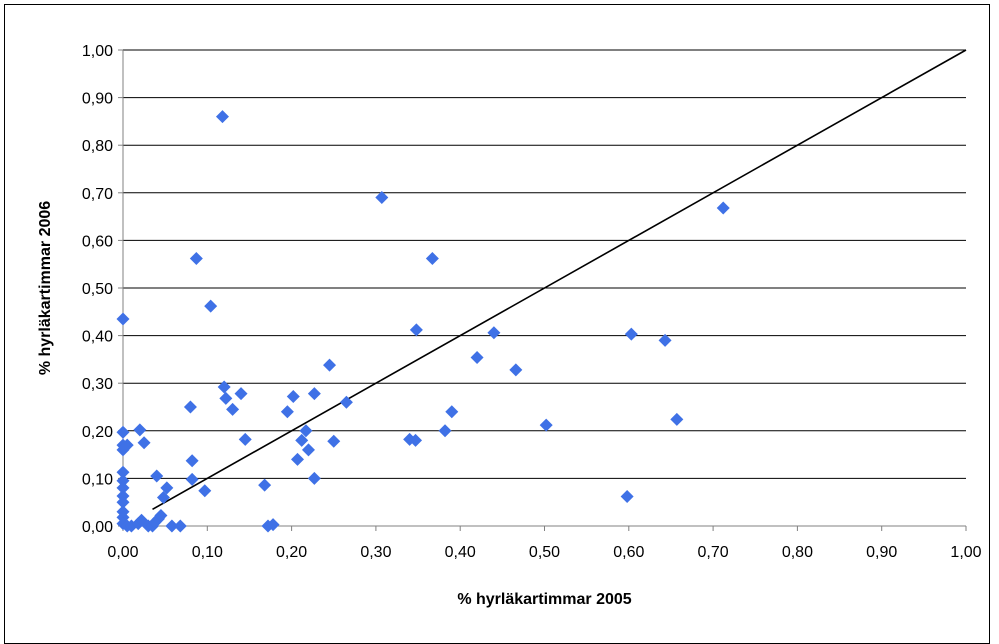 The width and height of the screenshot is (999, 644). I want to click on y-tick-label: 1,00, so click(97, 51).